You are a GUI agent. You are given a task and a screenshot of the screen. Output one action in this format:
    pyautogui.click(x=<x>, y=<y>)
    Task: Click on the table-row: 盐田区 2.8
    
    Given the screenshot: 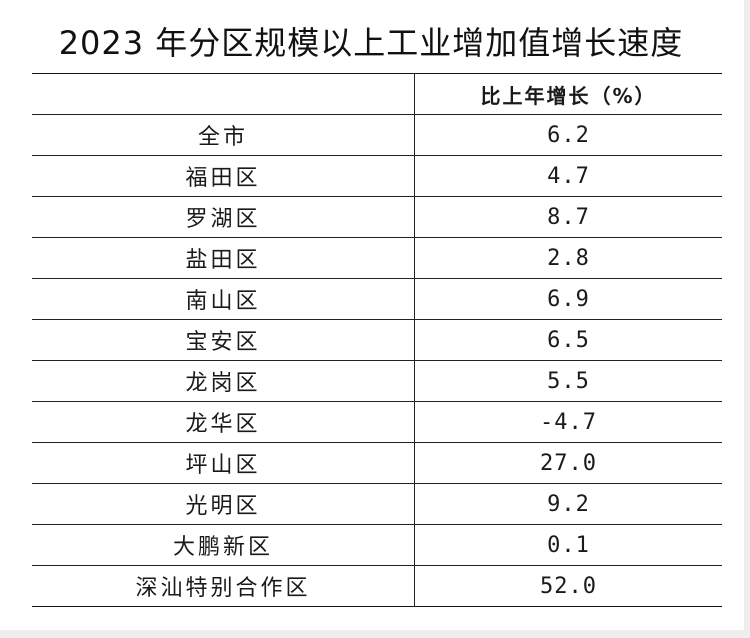 What is the action you would take?
    pyautogui.click(x=377, y=258)
    